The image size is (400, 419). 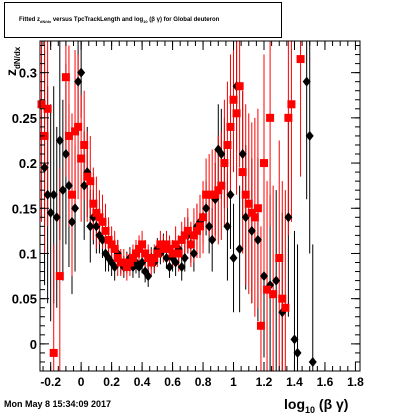 I want to click on y-axis-label: zdN/dx, so click(x=12, y=61).